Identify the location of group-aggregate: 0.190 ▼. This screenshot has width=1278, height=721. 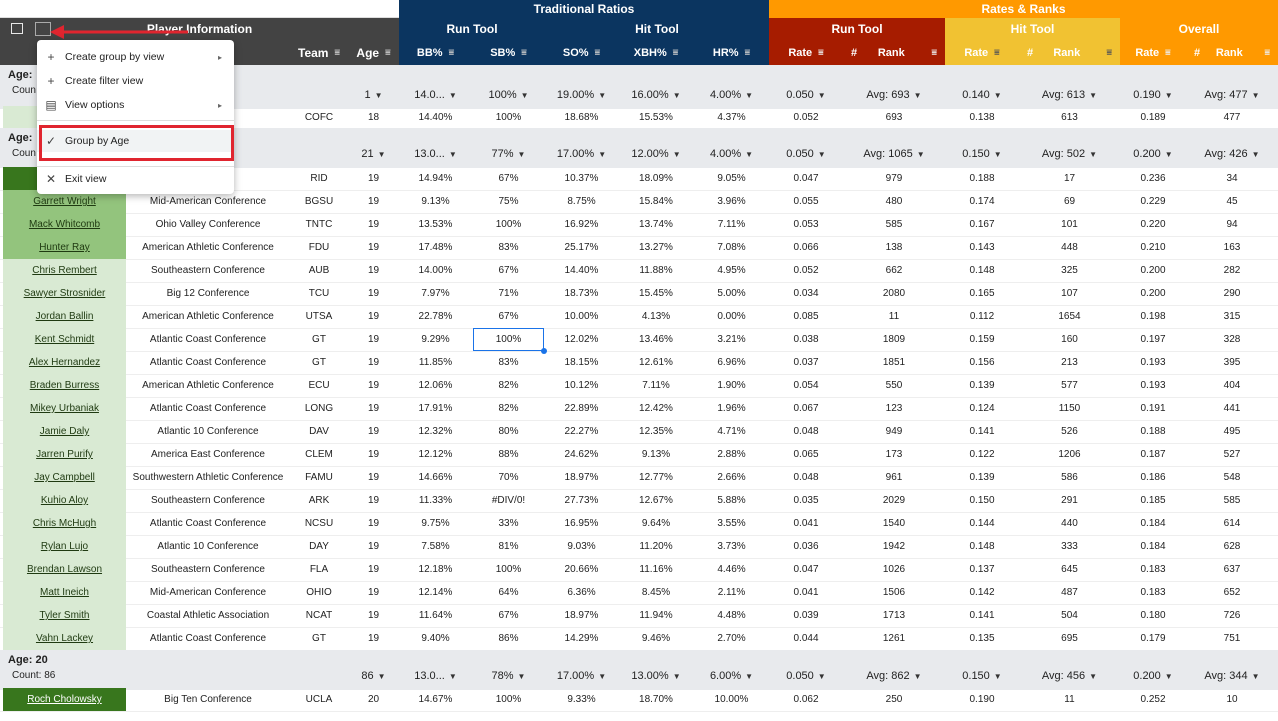
(1153, 95).